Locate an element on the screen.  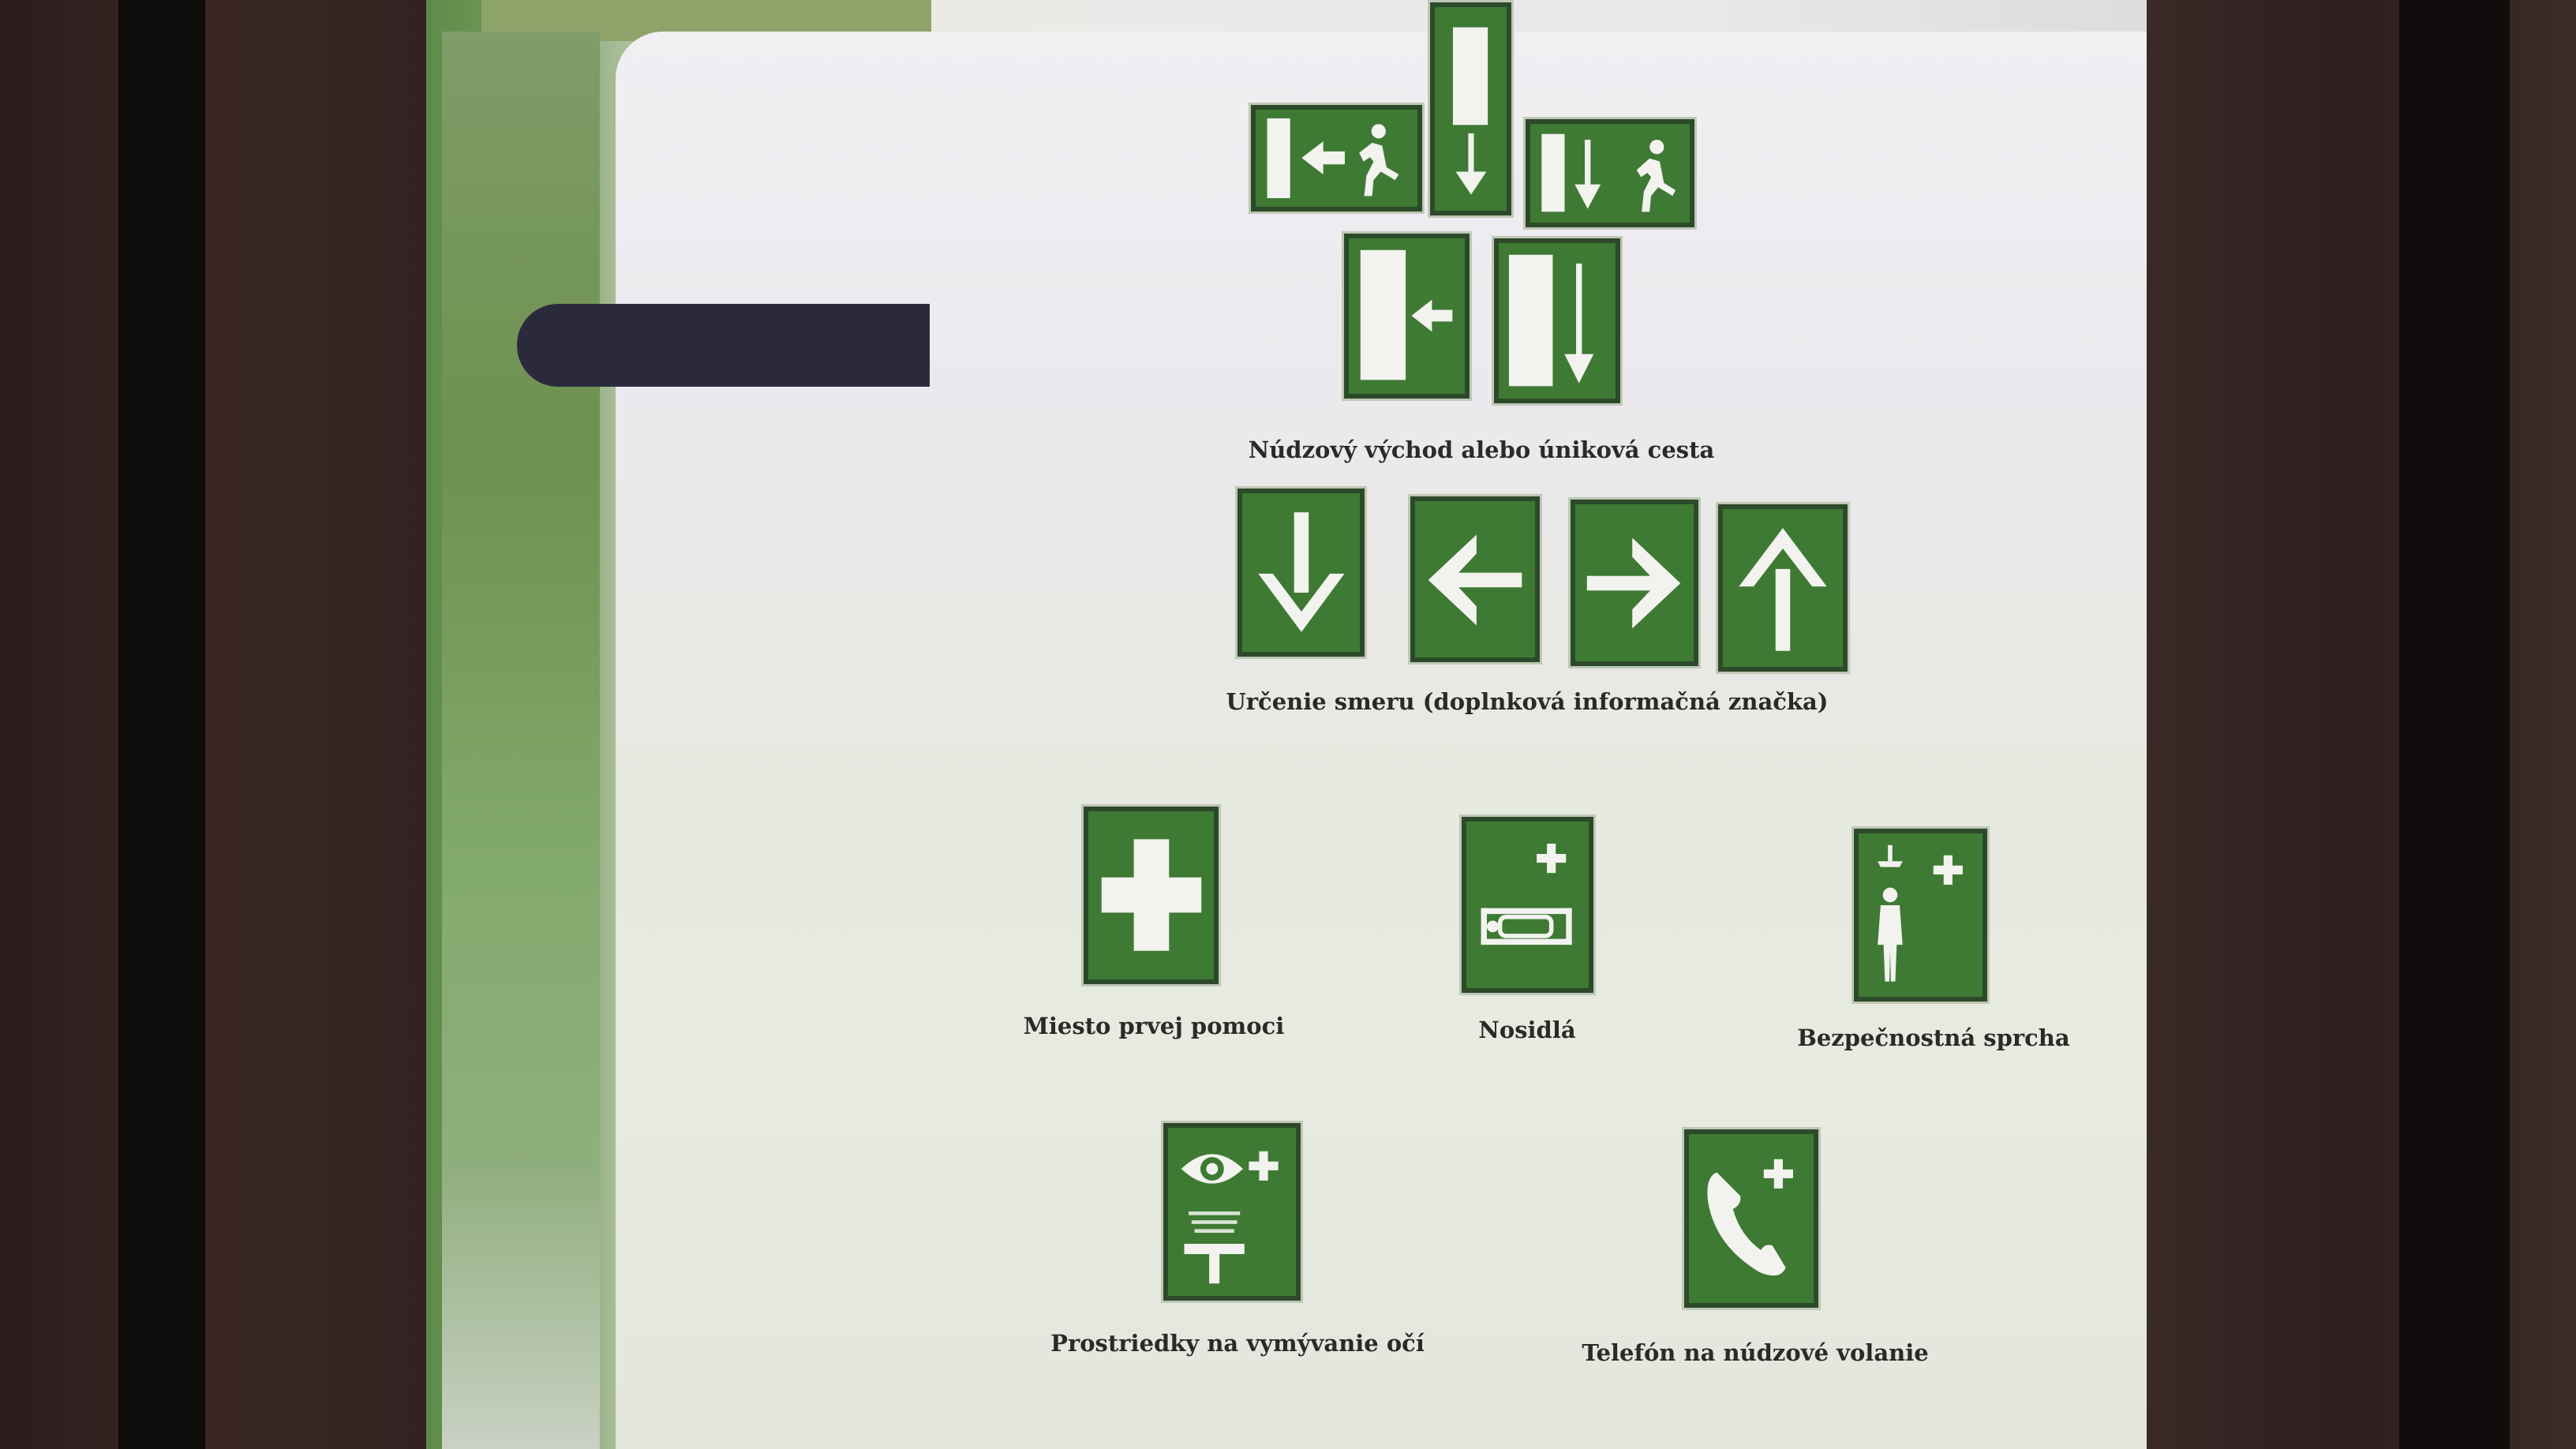
arrow-down-icon is located at coordinates (1301, 573).